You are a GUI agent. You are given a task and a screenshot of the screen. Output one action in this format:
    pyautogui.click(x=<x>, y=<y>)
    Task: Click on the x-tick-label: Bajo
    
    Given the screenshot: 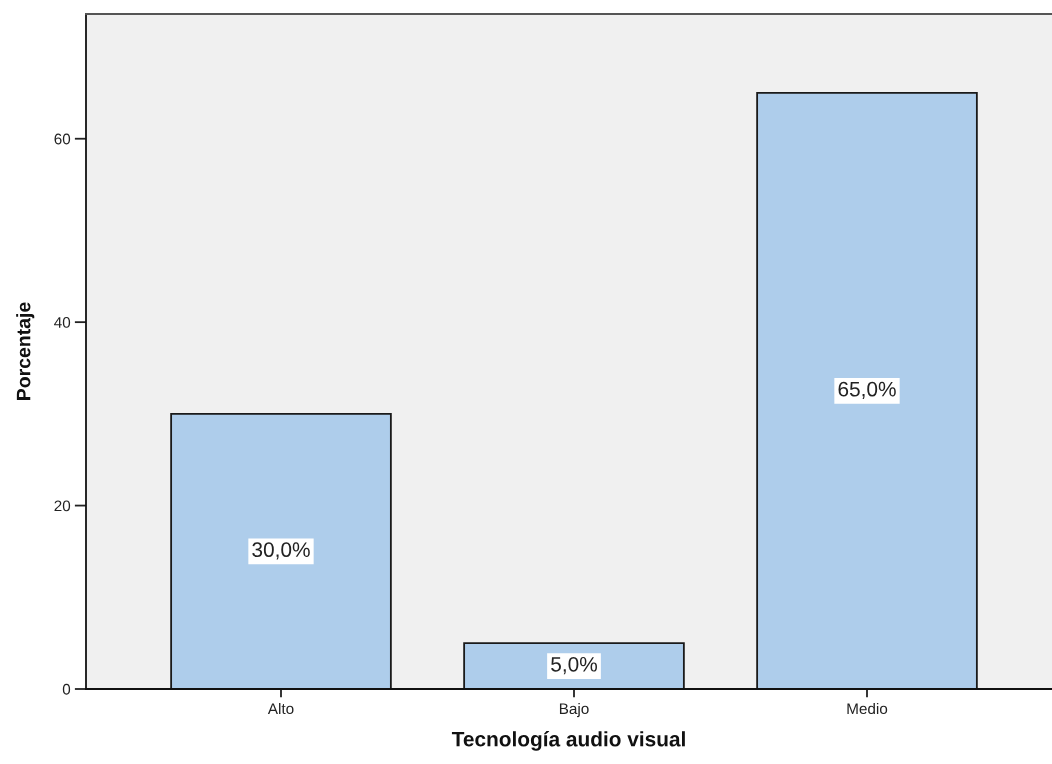 What is the action you would take?
    pyautogui.click(x=574, y=710)
    